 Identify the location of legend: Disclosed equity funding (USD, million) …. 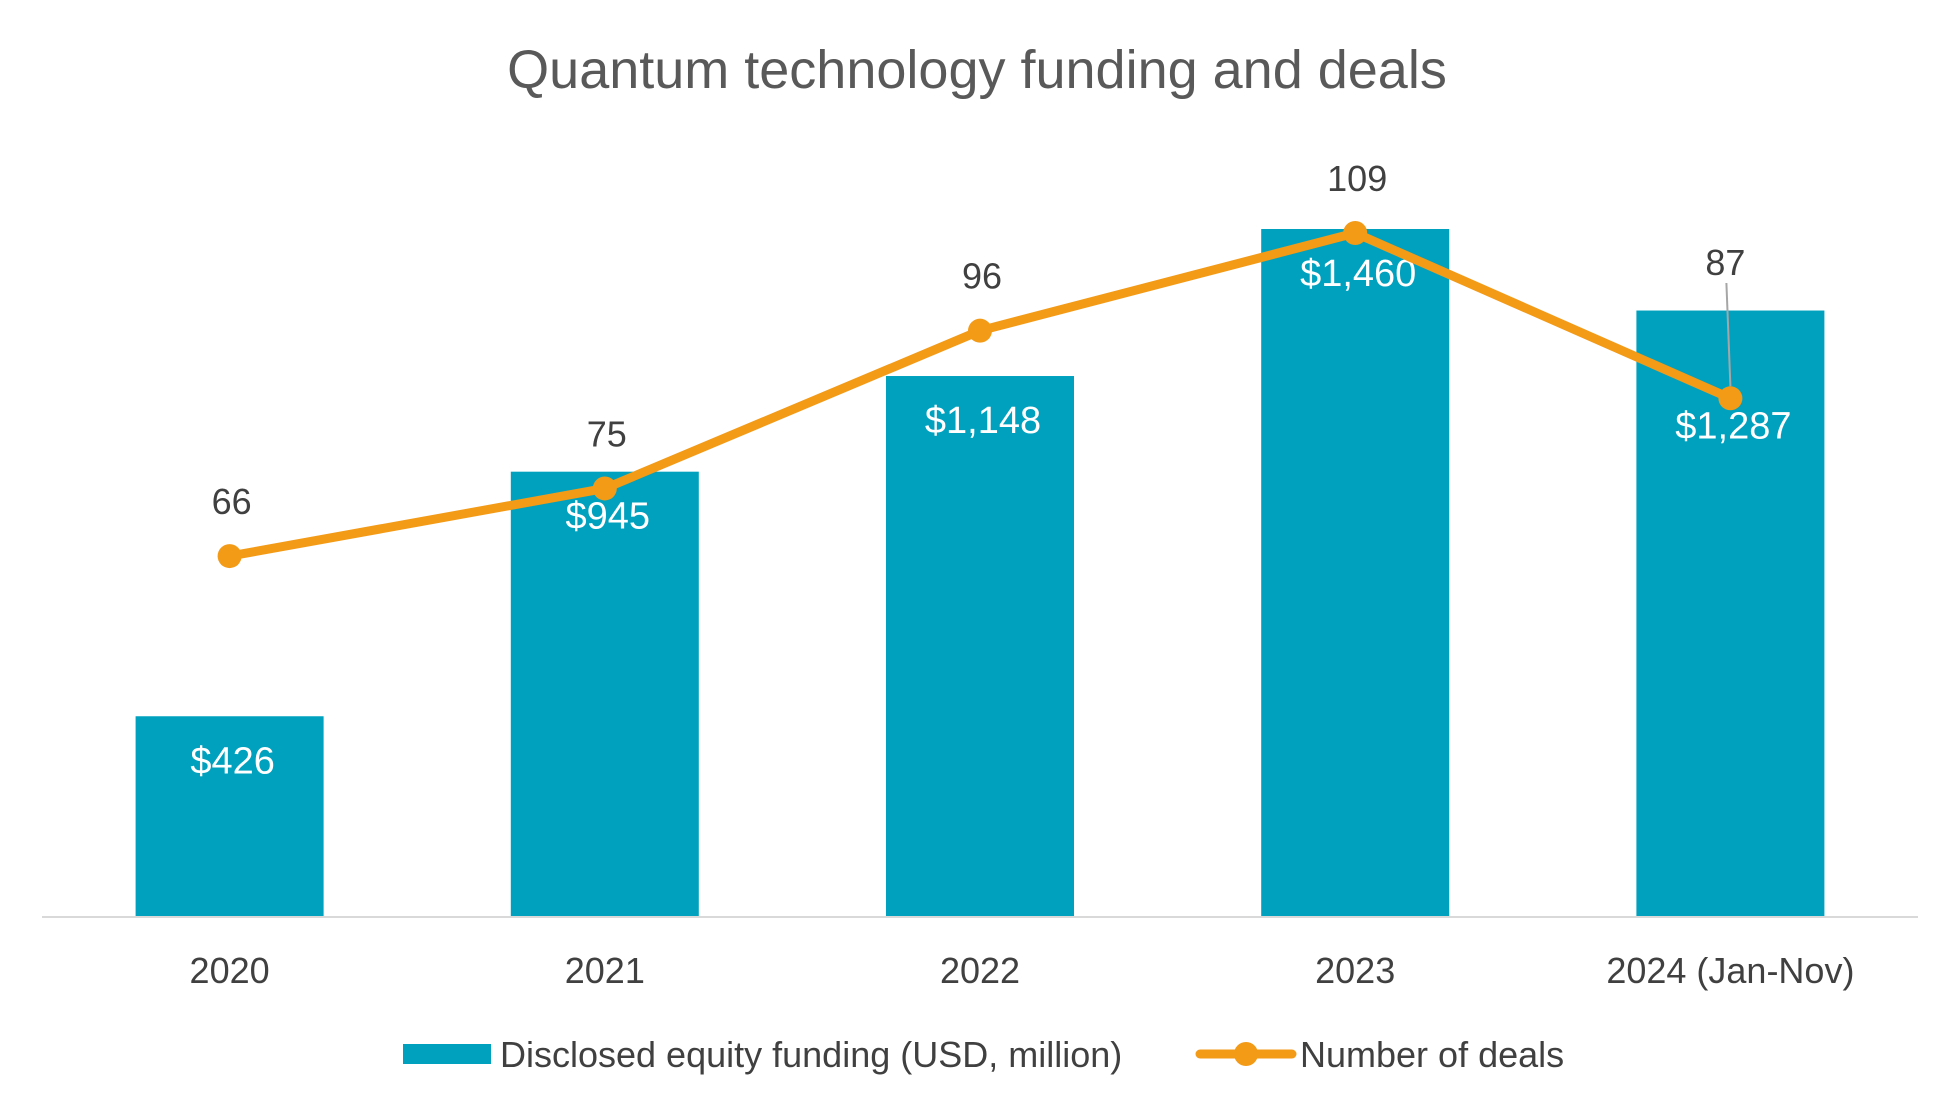
(983, 1054).